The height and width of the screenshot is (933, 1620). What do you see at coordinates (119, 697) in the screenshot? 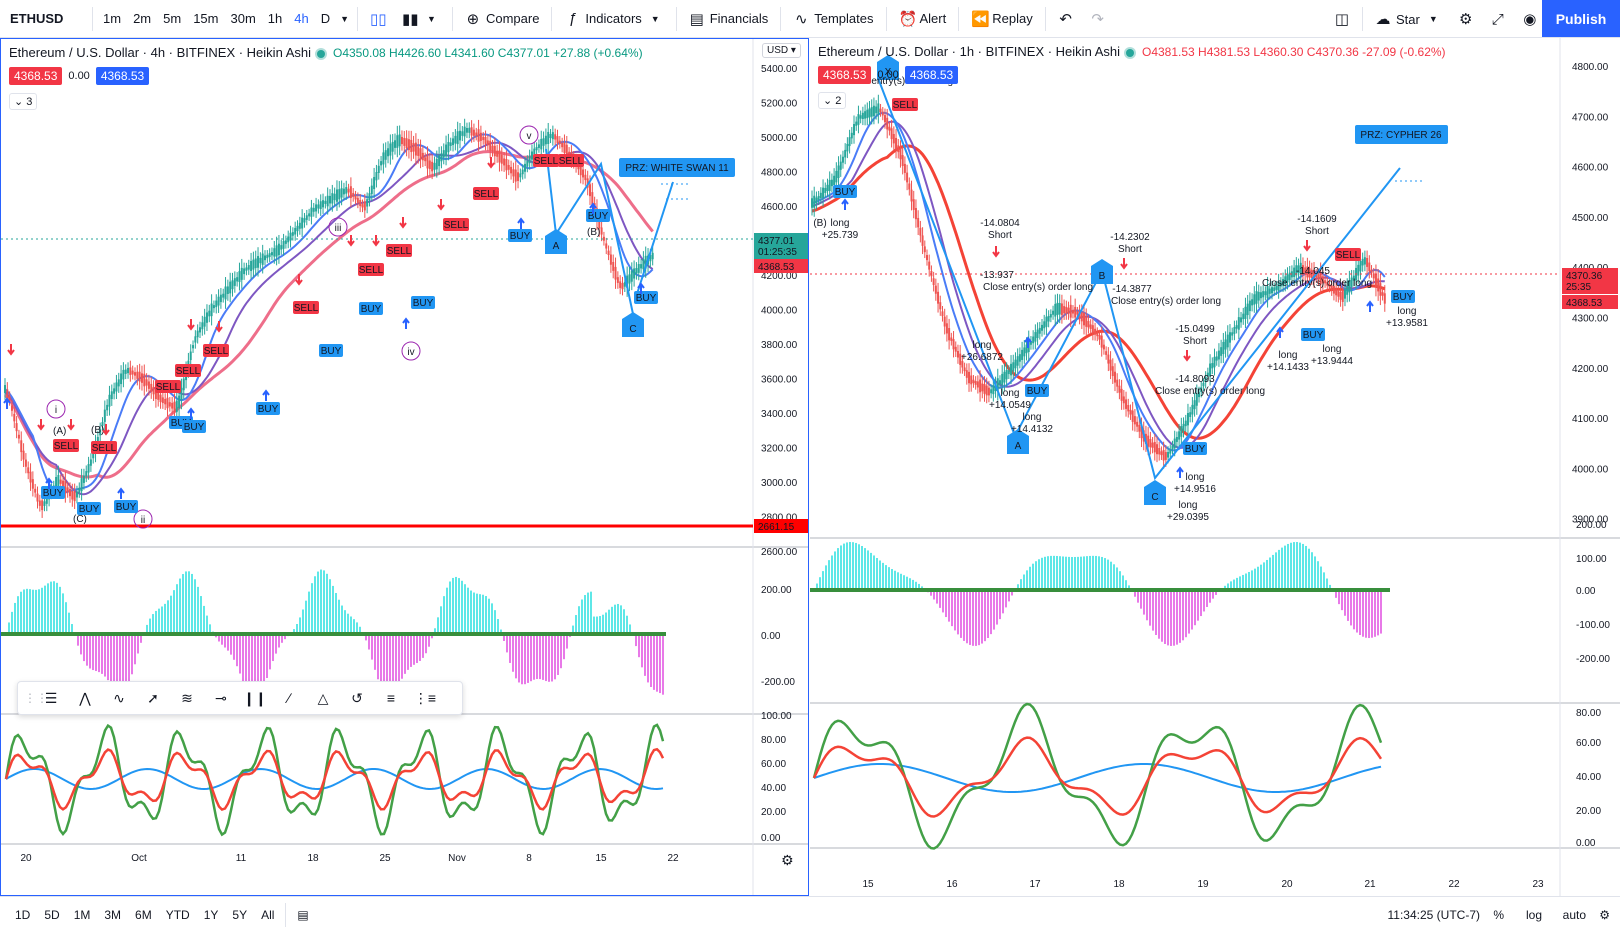
I see `elliott-wave-tool-icon: ∿` at bounding box center [119, 697].